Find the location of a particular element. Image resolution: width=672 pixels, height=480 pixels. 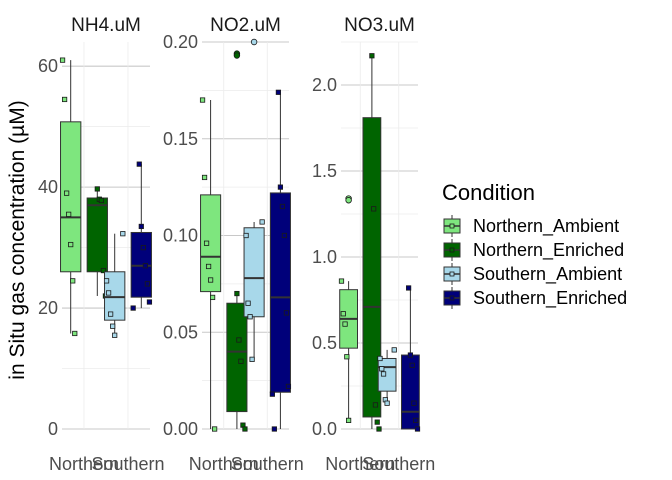

y-tick-label: 2.0 is located at coordinates (324, 85).